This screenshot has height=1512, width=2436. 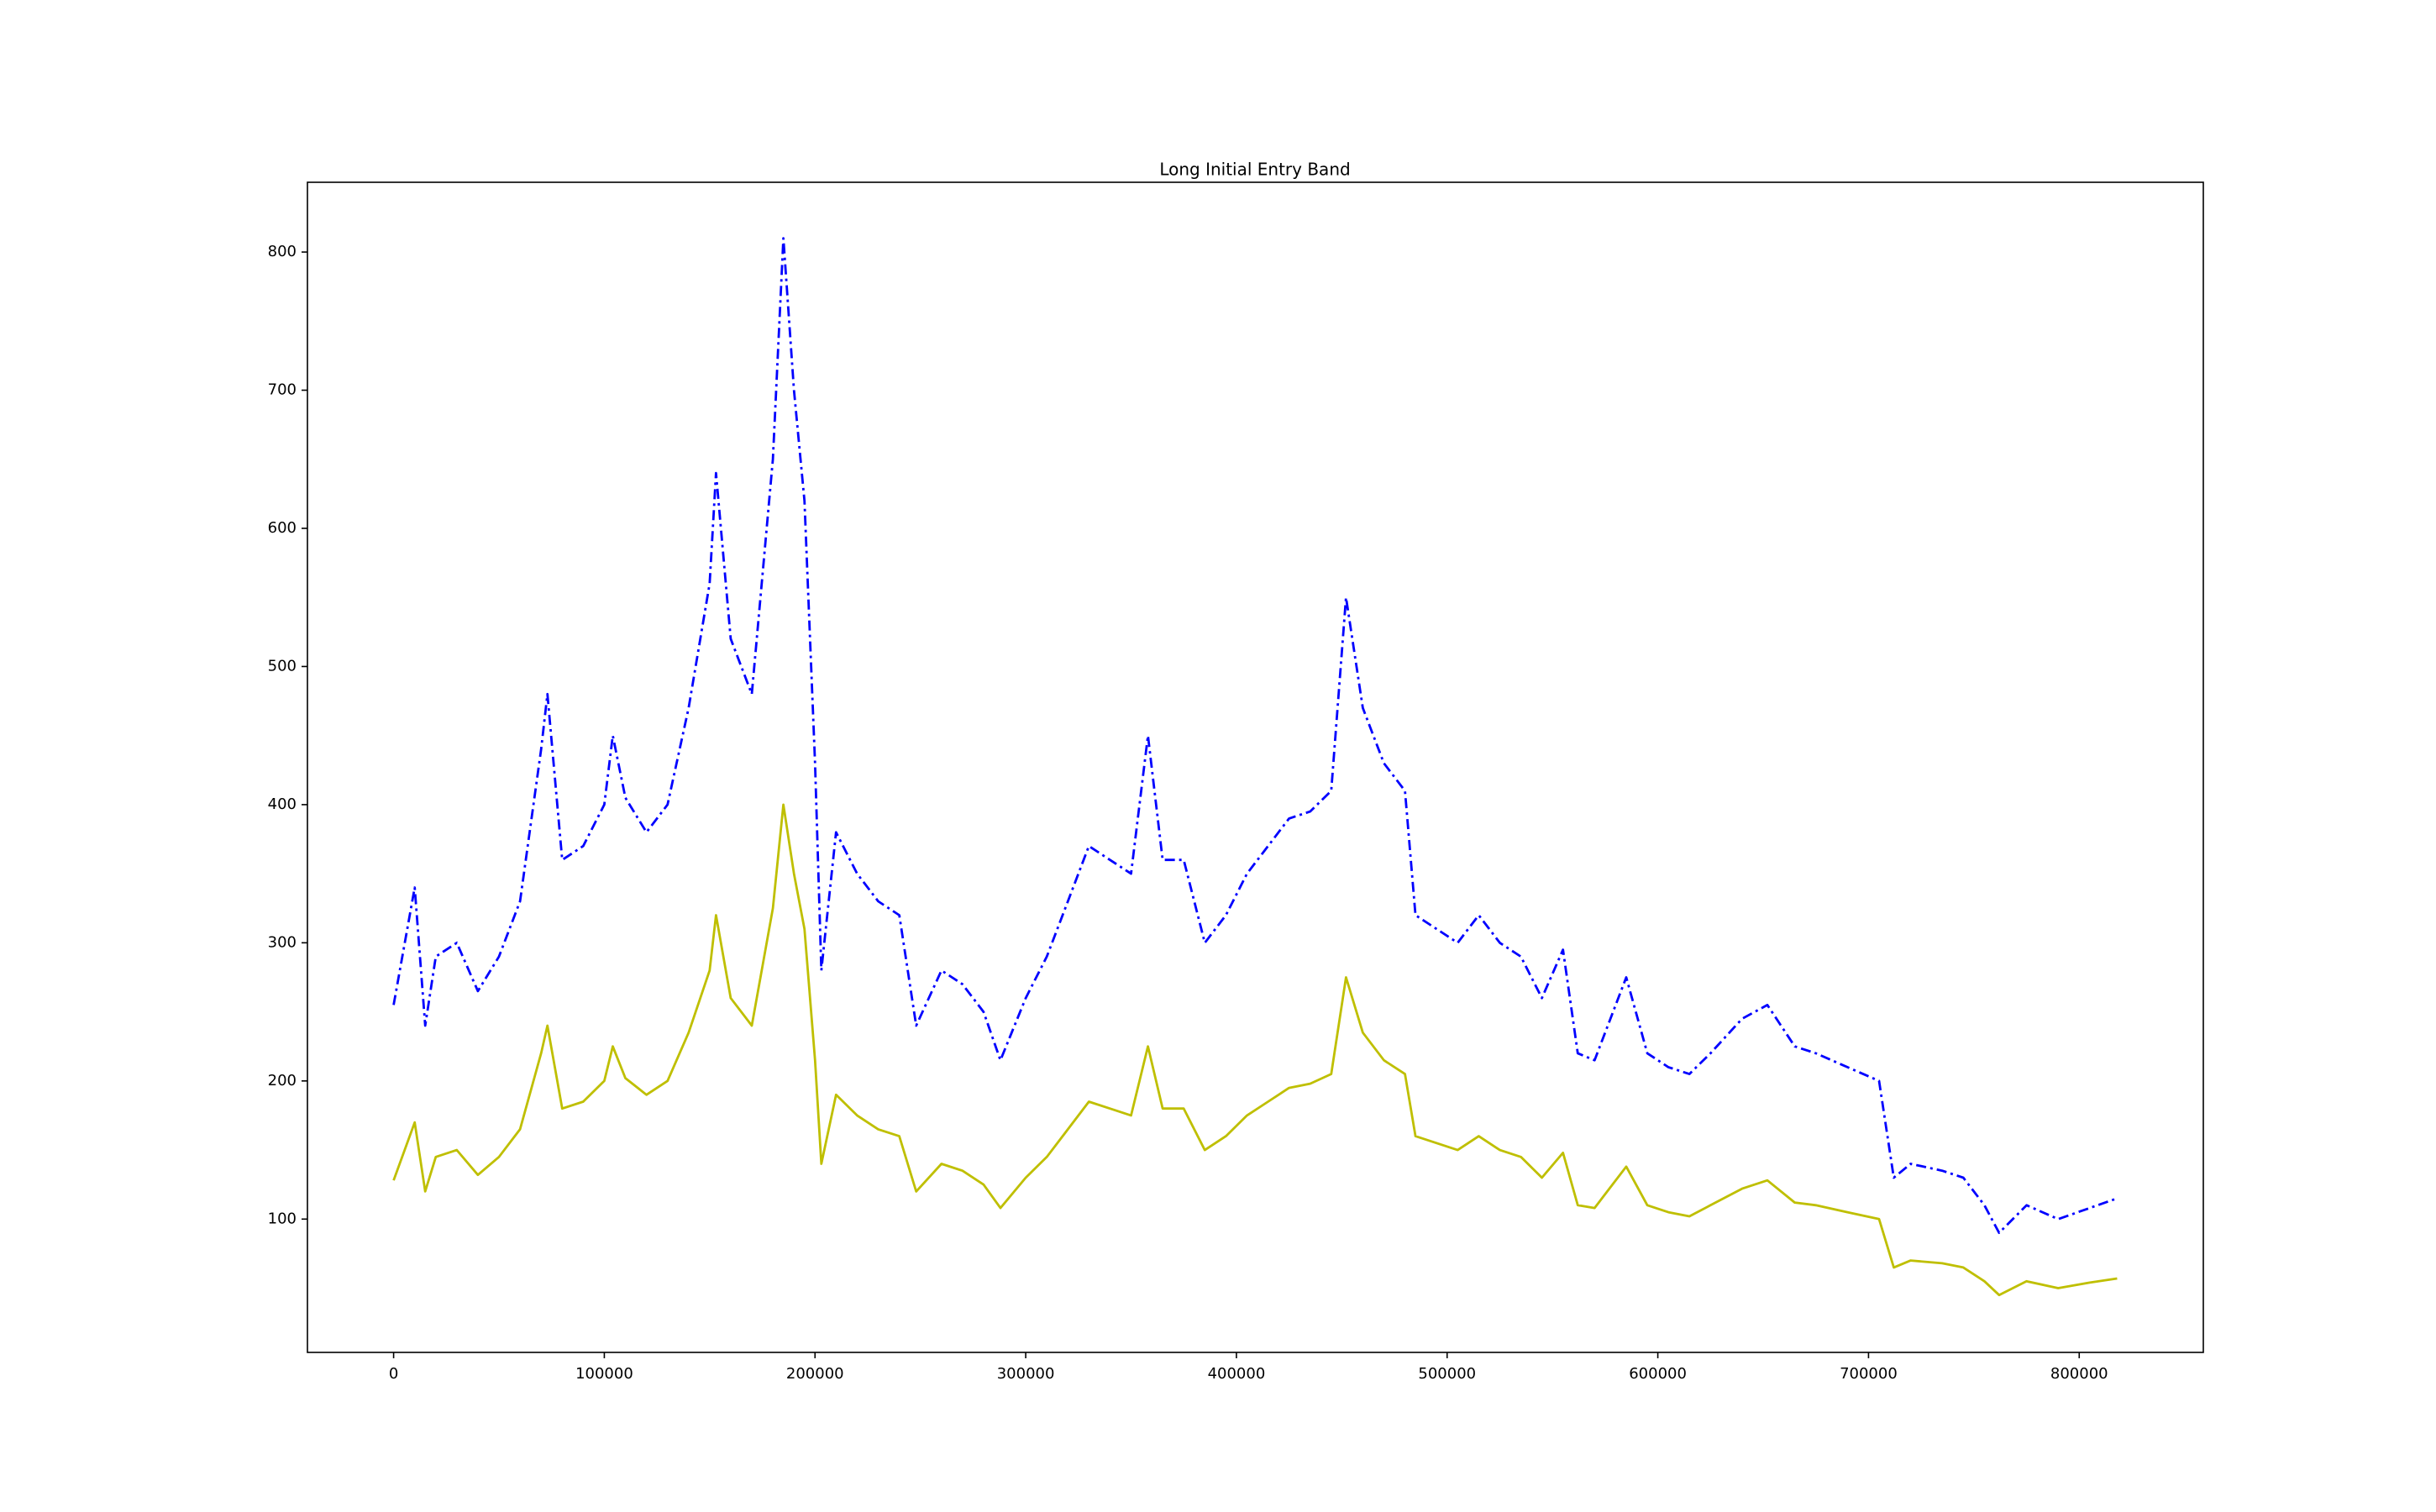 What do you see at coordinates (1026, 1374) in the screenshot?
I see `x-tick-label: 300000` at bounding box center [1026, 1374].